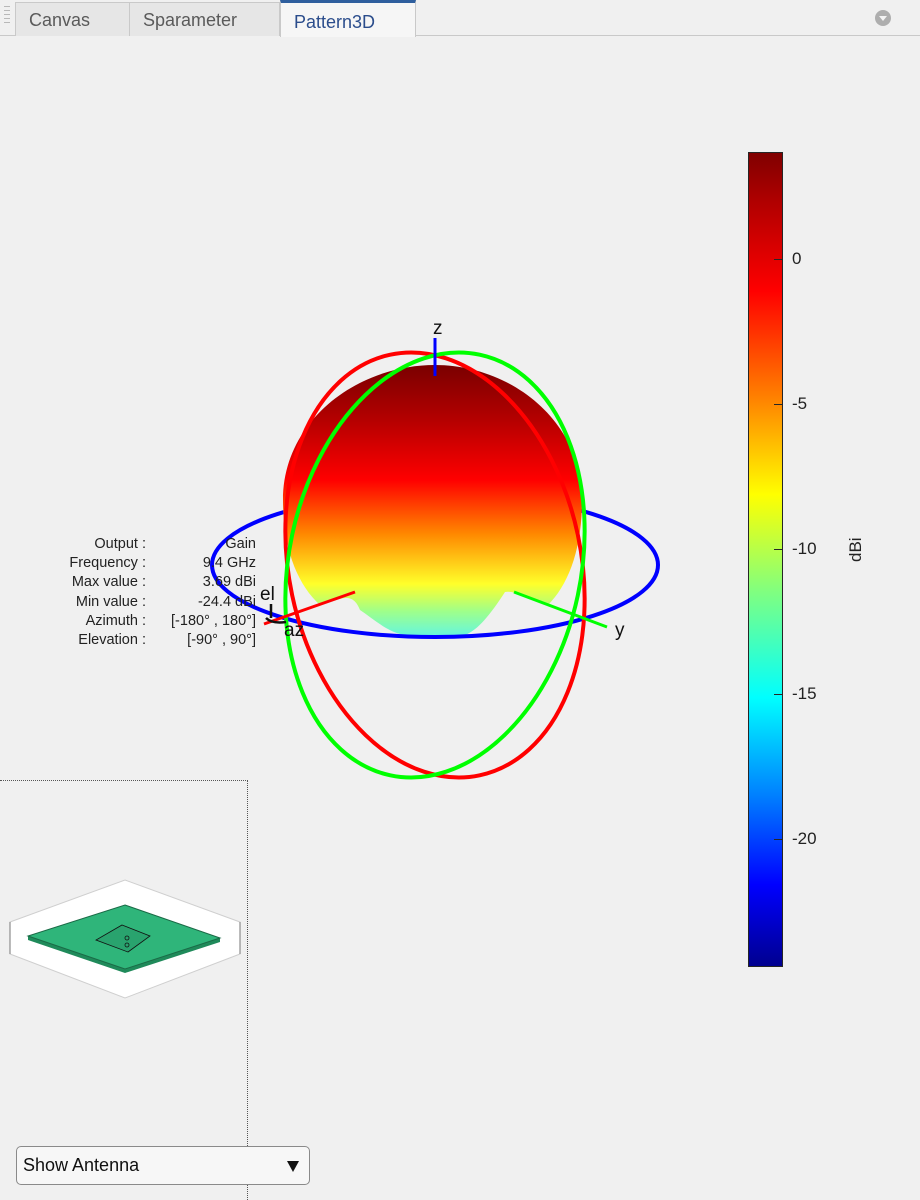 Image resolution: width=920 pixels, height=1200 pixels. Describe the element at coordinates (120, 544) in the screenshot. I see `info-label: Output :` at that location.